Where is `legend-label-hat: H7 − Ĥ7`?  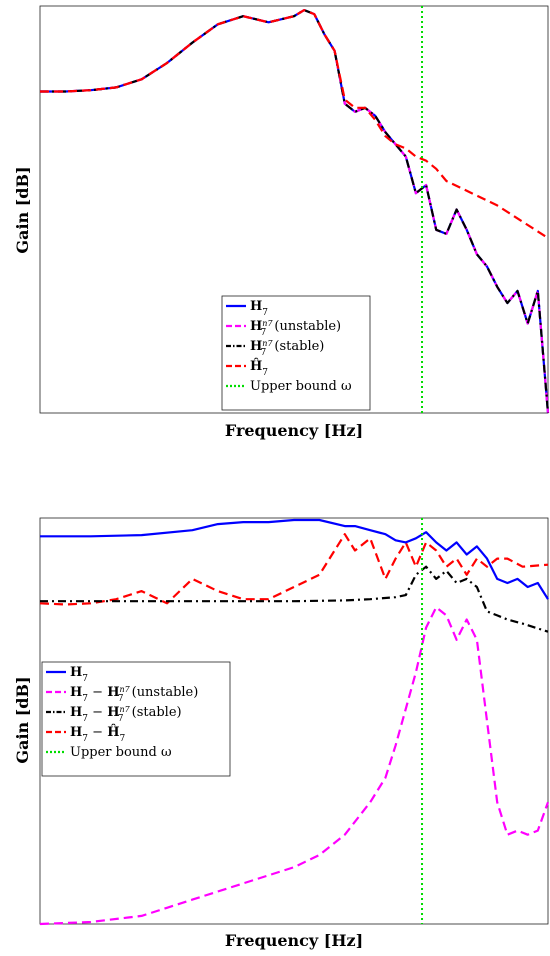 legend-label-hat: H7 − Ĥ7 is located at coordinates (98, 734).